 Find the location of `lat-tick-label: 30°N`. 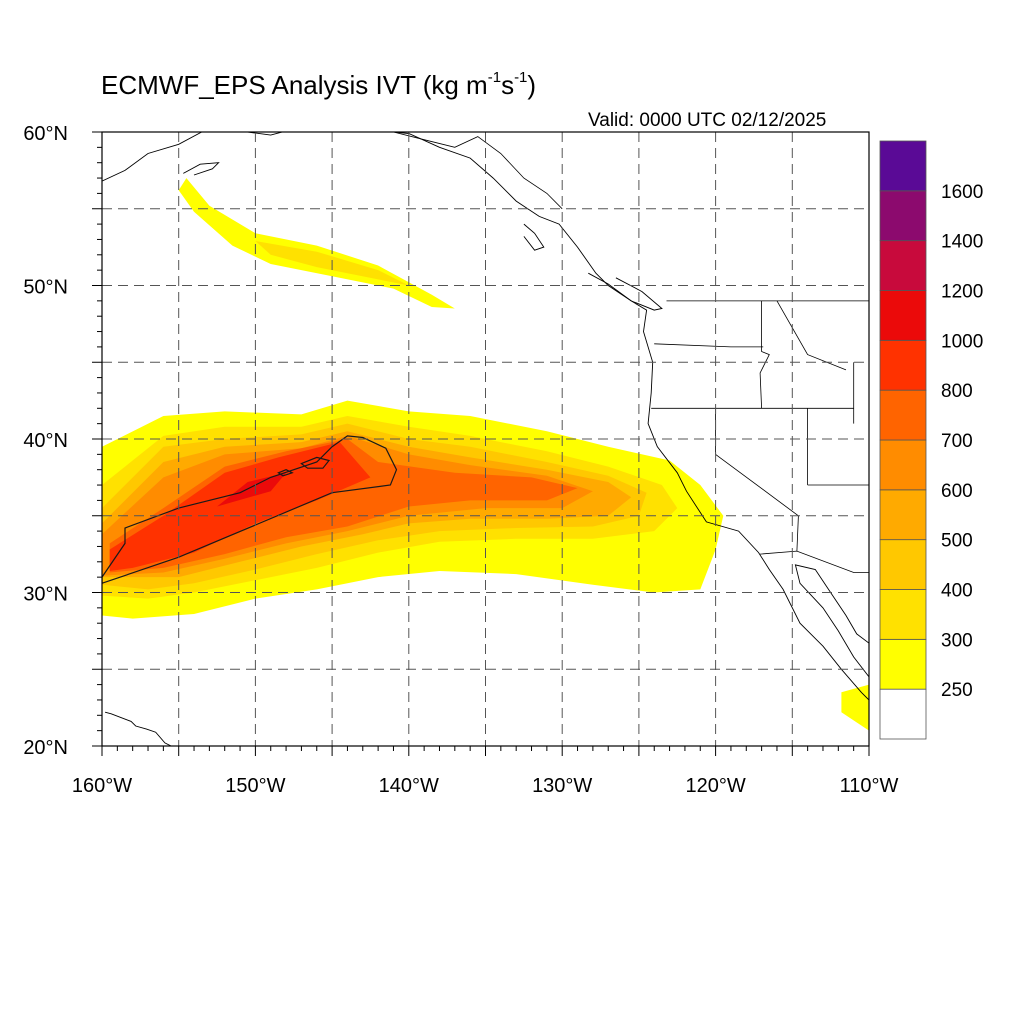

lat-tick-label: 30°N is located at coordinates (45, 595).